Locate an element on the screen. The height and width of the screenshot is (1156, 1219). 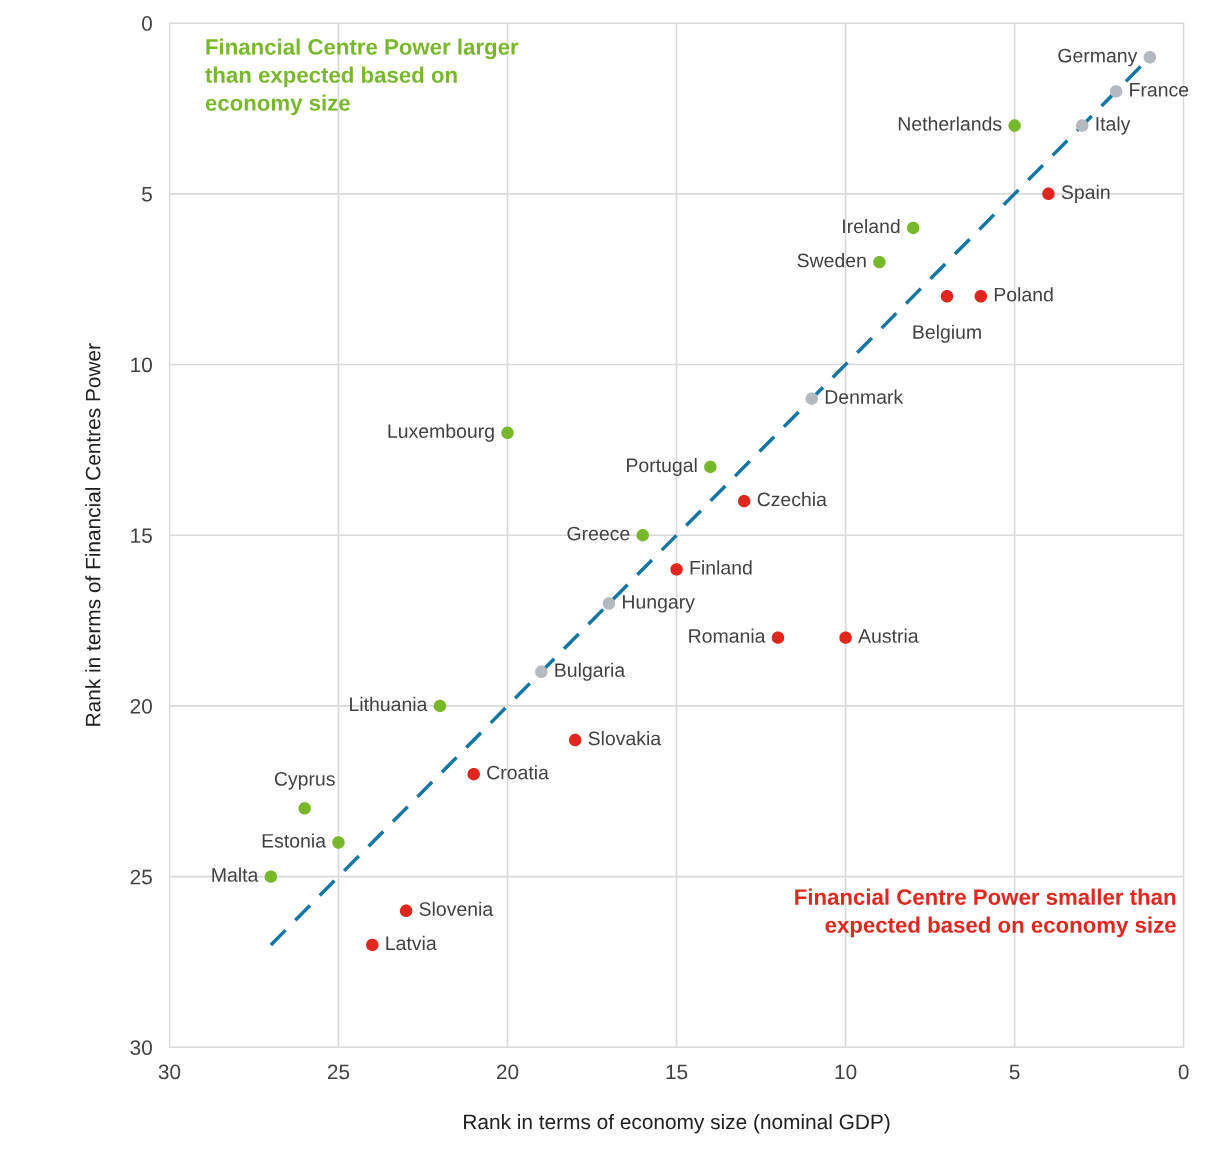
annotation: Denmark is located at coordinates (864, 396).